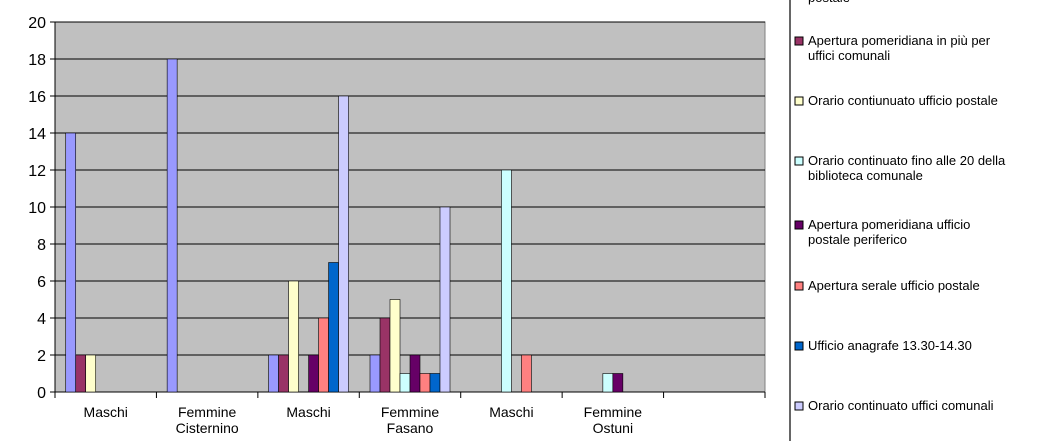 The height and width of the screenshot is (441, 1051). Describe the element at coordinates (857, 239) in the screenshot. I see `legend-label: postale periferico` at that location.